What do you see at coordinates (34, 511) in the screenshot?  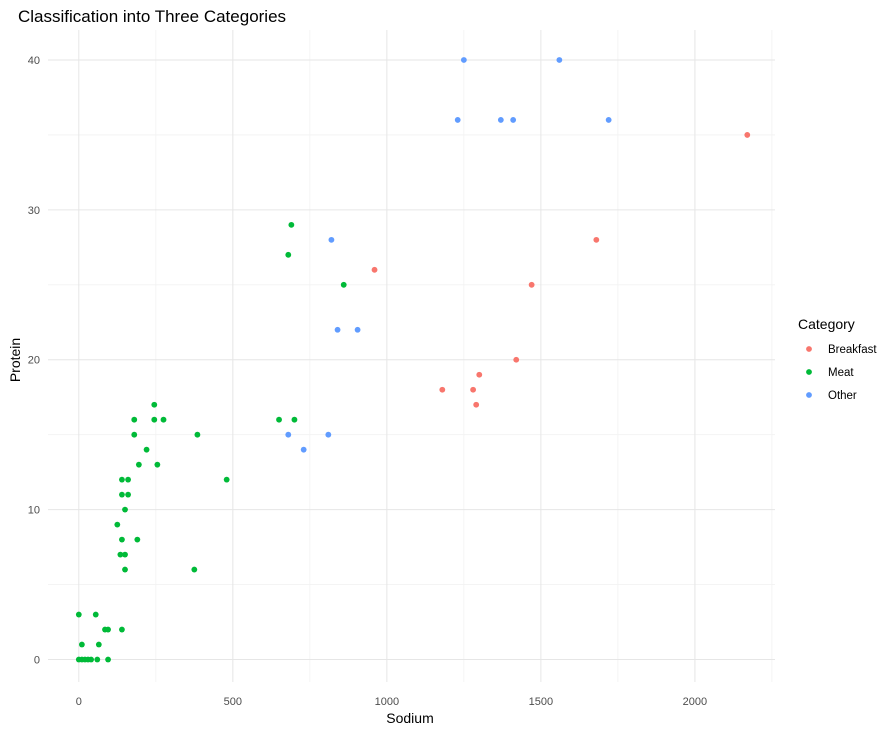 I see `y-tick-label: 10` at bounding box center [34, 511].